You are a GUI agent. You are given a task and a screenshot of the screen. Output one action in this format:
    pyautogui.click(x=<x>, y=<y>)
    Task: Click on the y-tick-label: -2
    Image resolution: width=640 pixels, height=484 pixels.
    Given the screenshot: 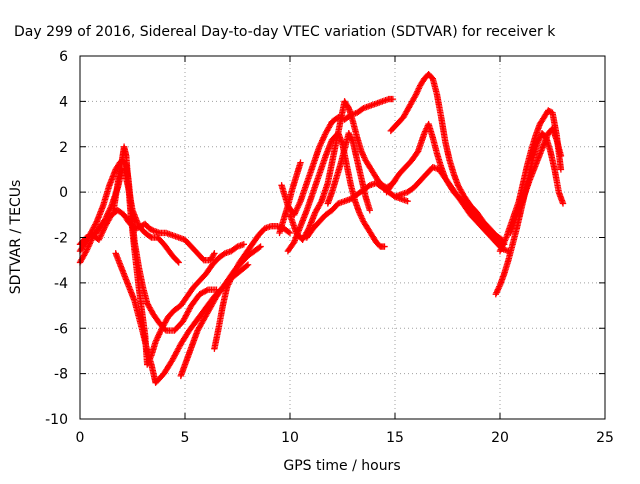 What is the action you would take?
    pyautogui.click(x=61, y=239)
    